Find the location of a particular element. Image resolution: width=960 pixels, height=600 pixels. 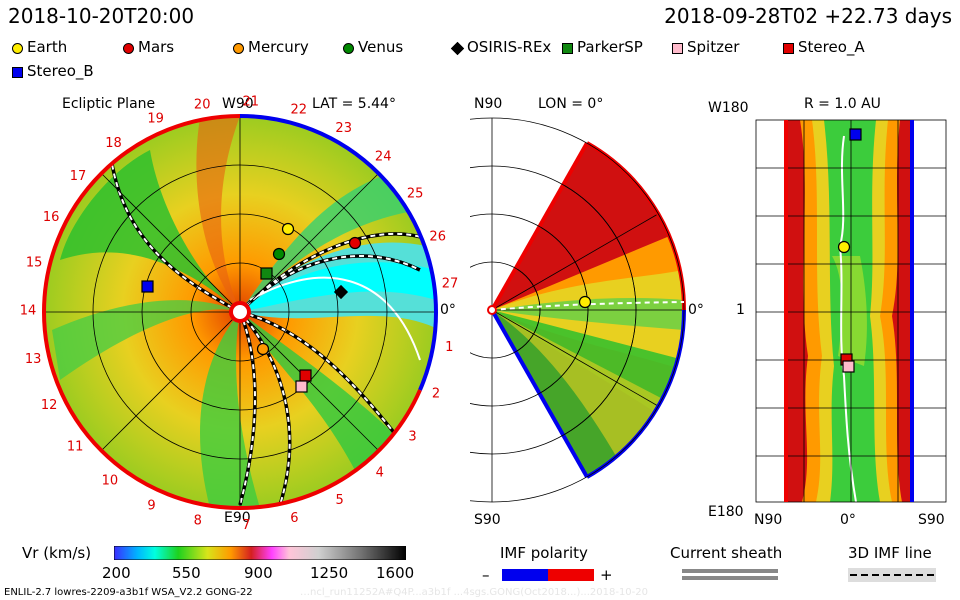

legend-item-venus: Venus is located at coordinates (373, 47).